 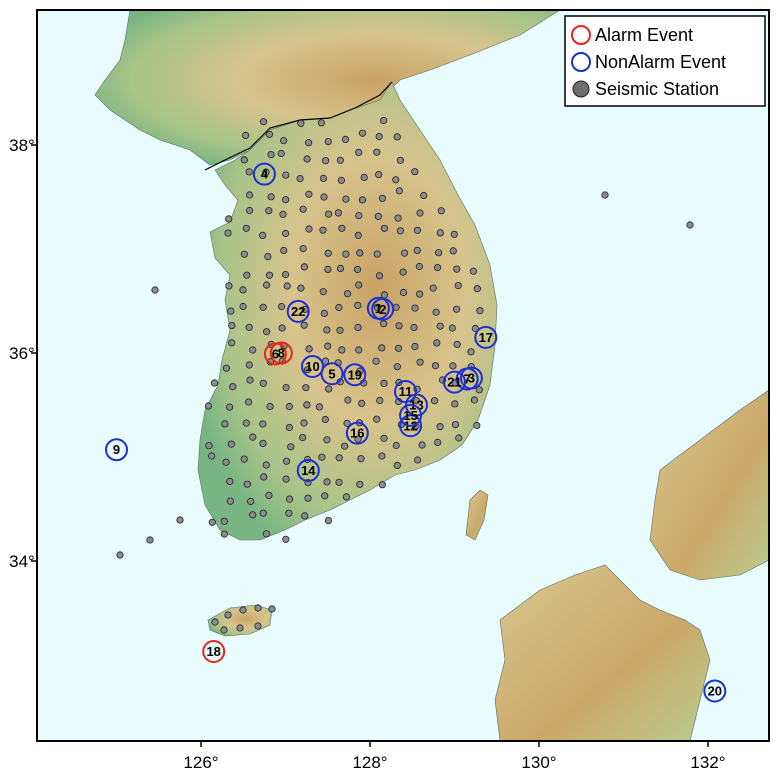 What do you see at coordinates (308, 470) in the screenshot?
I see `event-id-label: 14` at bounding box center [308, 470].